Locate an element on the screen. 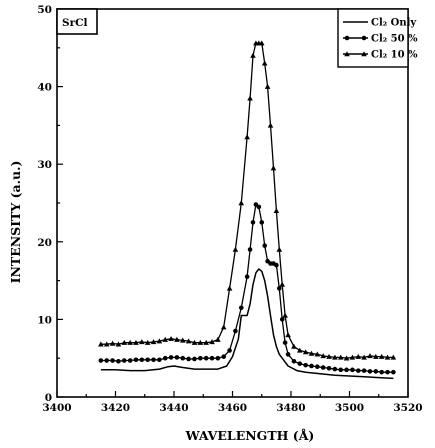  panel-label-frame is located at coordinates (77, 21).